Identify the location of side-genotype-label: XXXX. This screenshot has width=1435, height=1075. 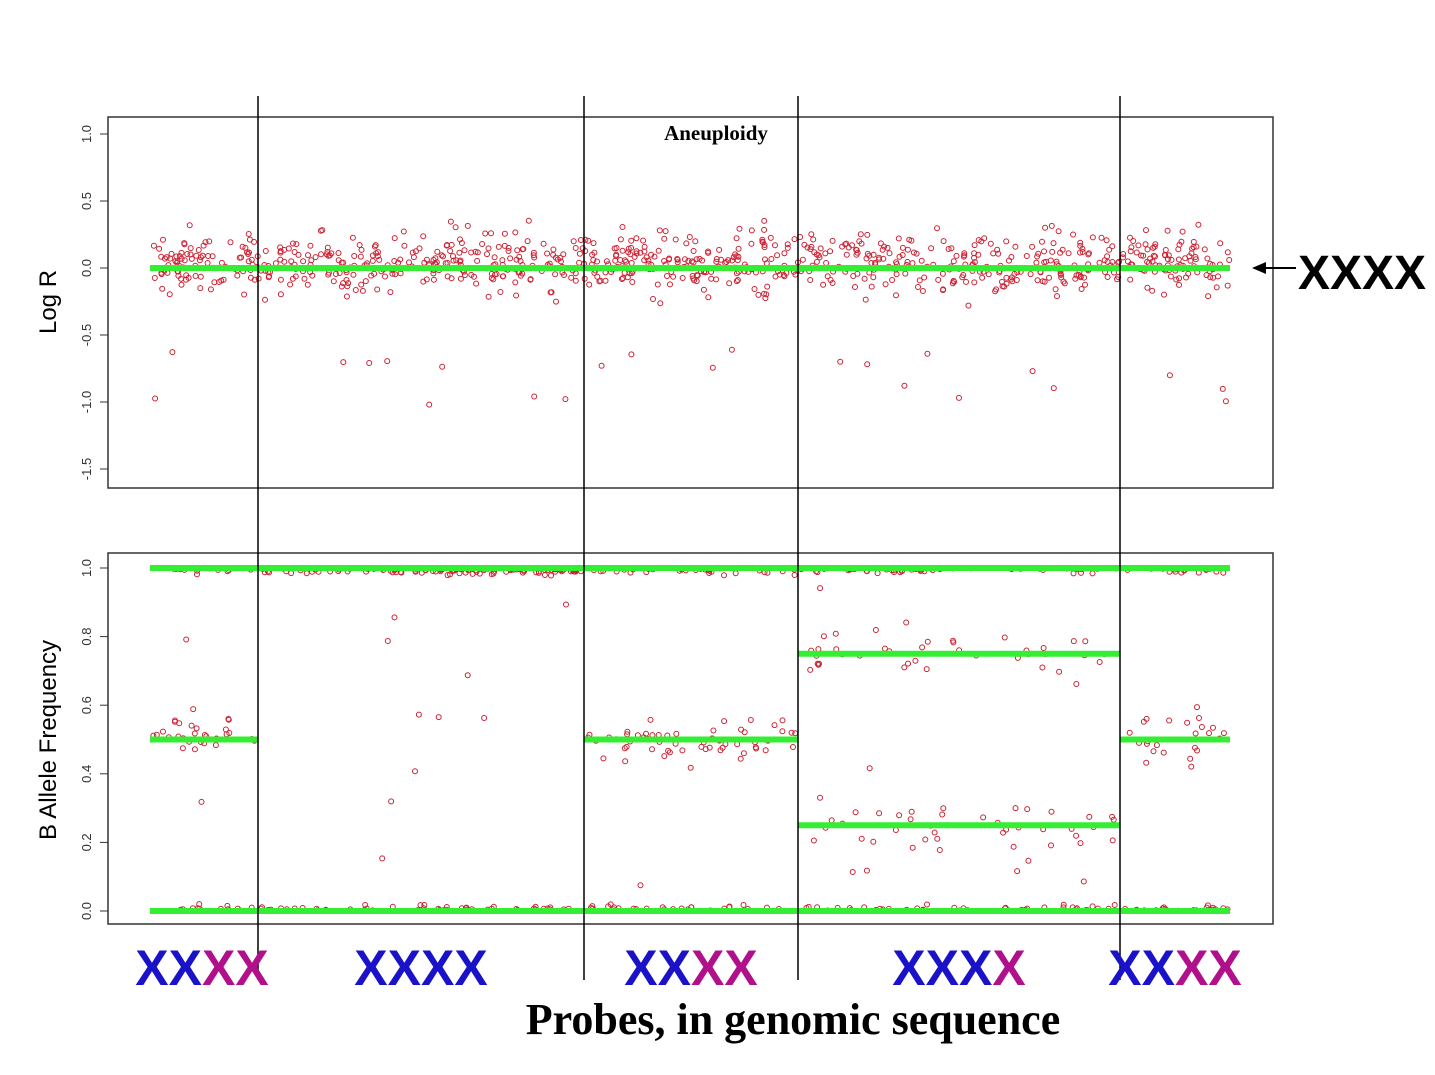
(1362, 273).